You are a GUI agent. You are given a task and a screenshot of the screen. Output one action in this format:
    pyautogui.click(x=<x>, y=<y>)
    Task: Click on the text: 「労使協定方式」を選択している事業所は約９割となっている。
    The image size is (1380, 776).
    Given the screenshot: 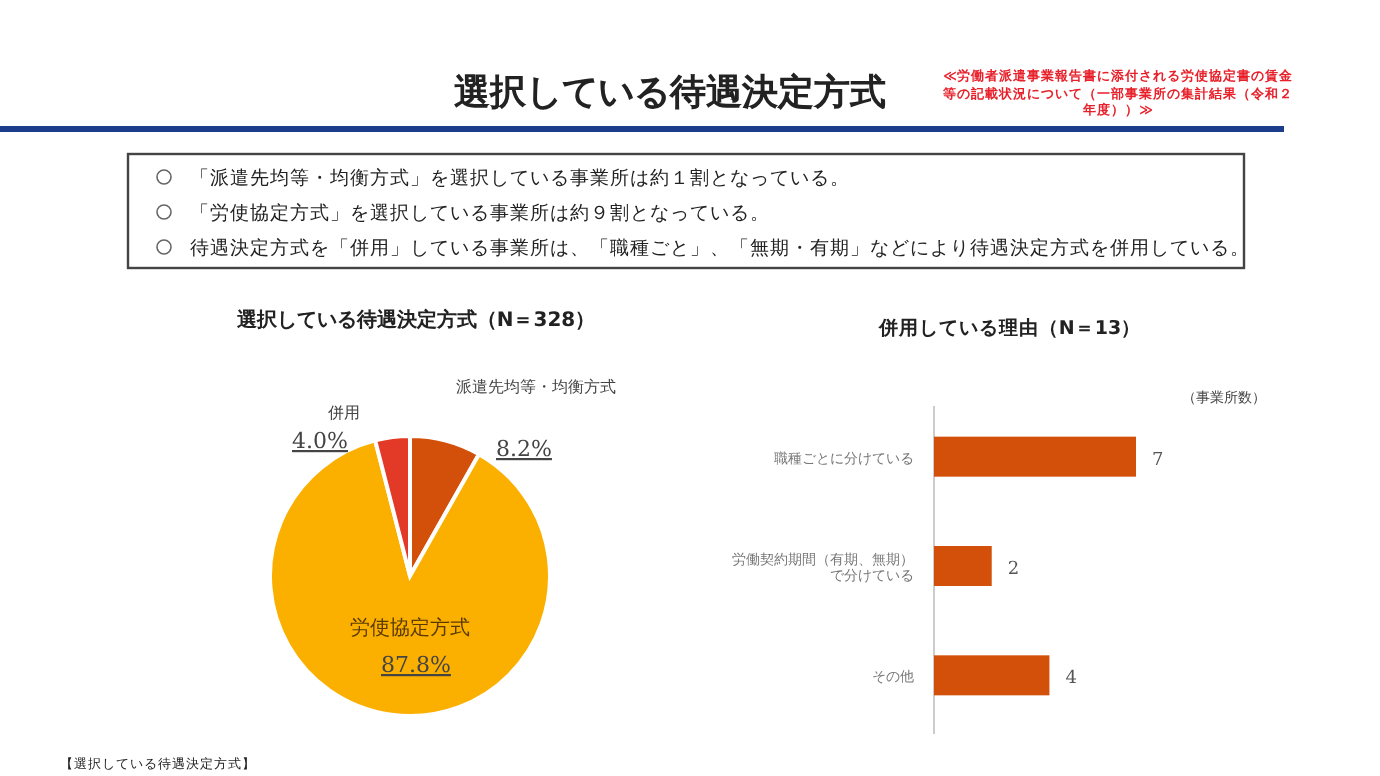 What is the action you would take?
    pyautogui.click(x=480, y=213)
    